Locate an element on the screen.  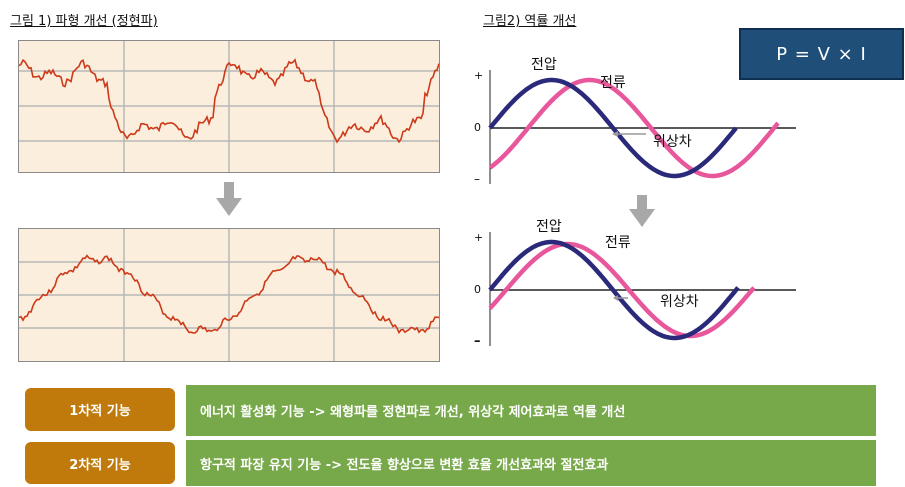
sine-waveform-panel is located at coordinates (229, 295).